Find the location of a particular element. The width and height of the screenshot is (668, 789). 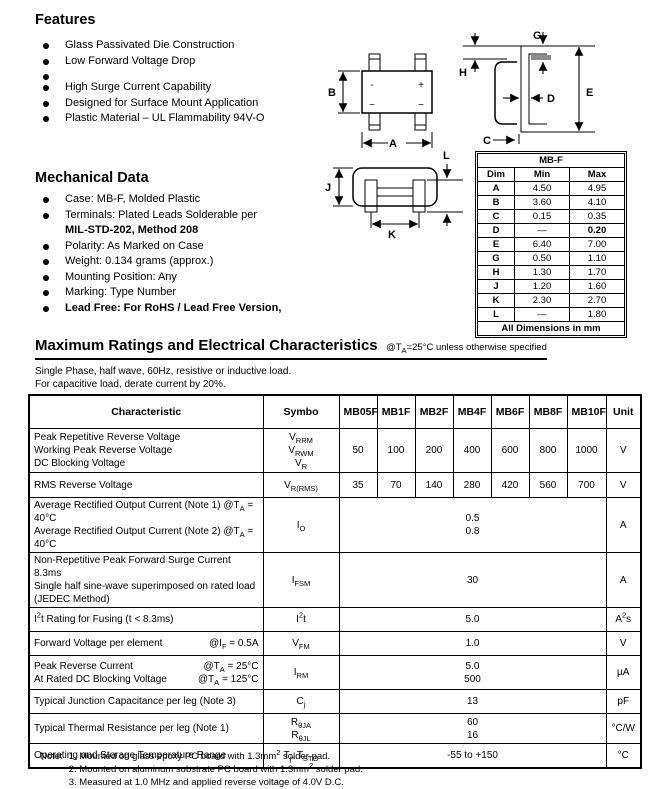

mechanical-line: MIL-STD-202, Method 208 is located at coordinates (132, 230).